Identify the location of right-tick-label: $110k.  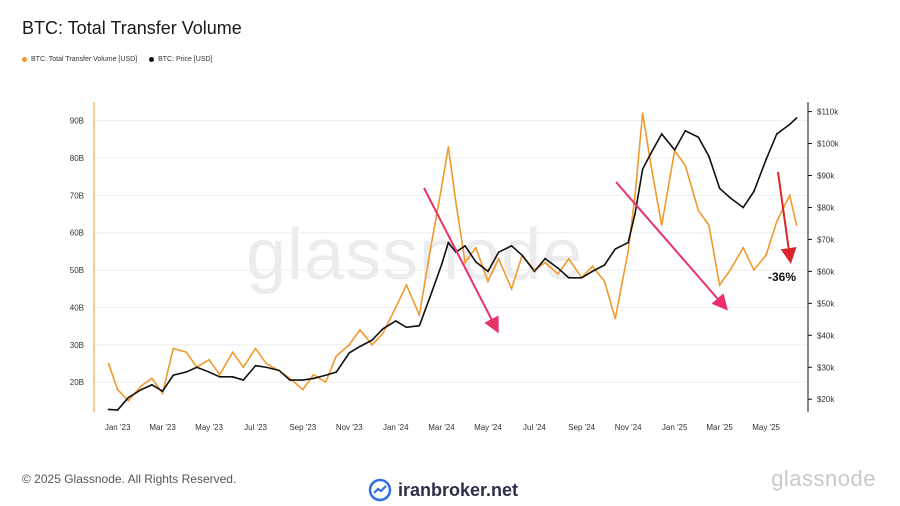
(828, 112).